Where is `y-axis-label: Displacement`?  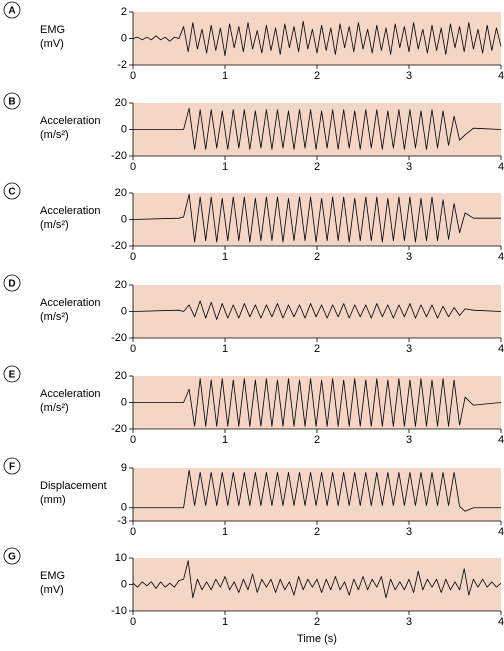
y-axis-label: Displacement is located at coordinates (73, 486).